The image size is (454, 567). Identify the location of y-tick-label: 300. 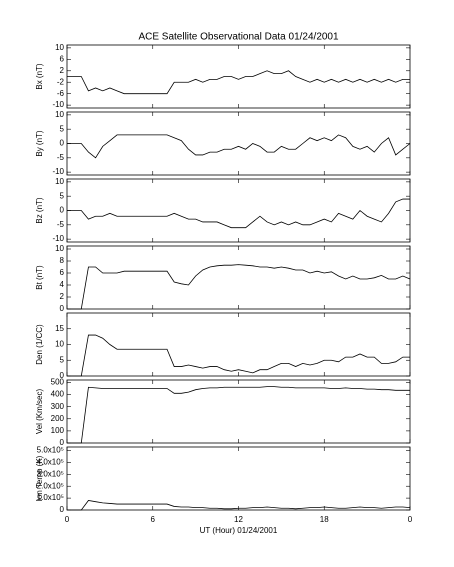
(58, 406).